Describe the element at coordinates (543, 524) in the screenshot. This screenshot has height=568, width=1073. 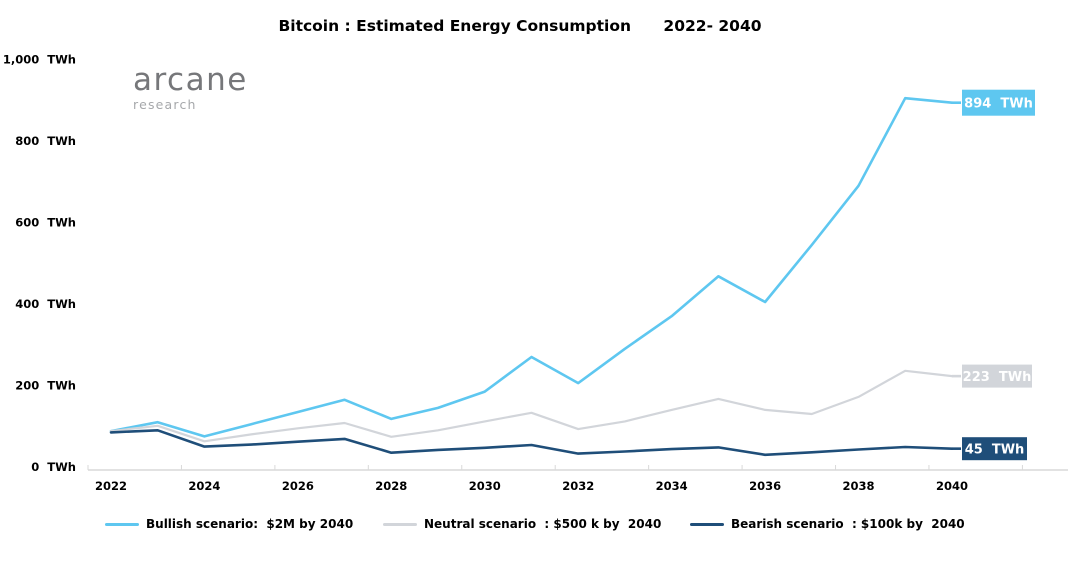
I see `legend-label-neutral: Neutral scenario : $500 k by 2040` at that location.